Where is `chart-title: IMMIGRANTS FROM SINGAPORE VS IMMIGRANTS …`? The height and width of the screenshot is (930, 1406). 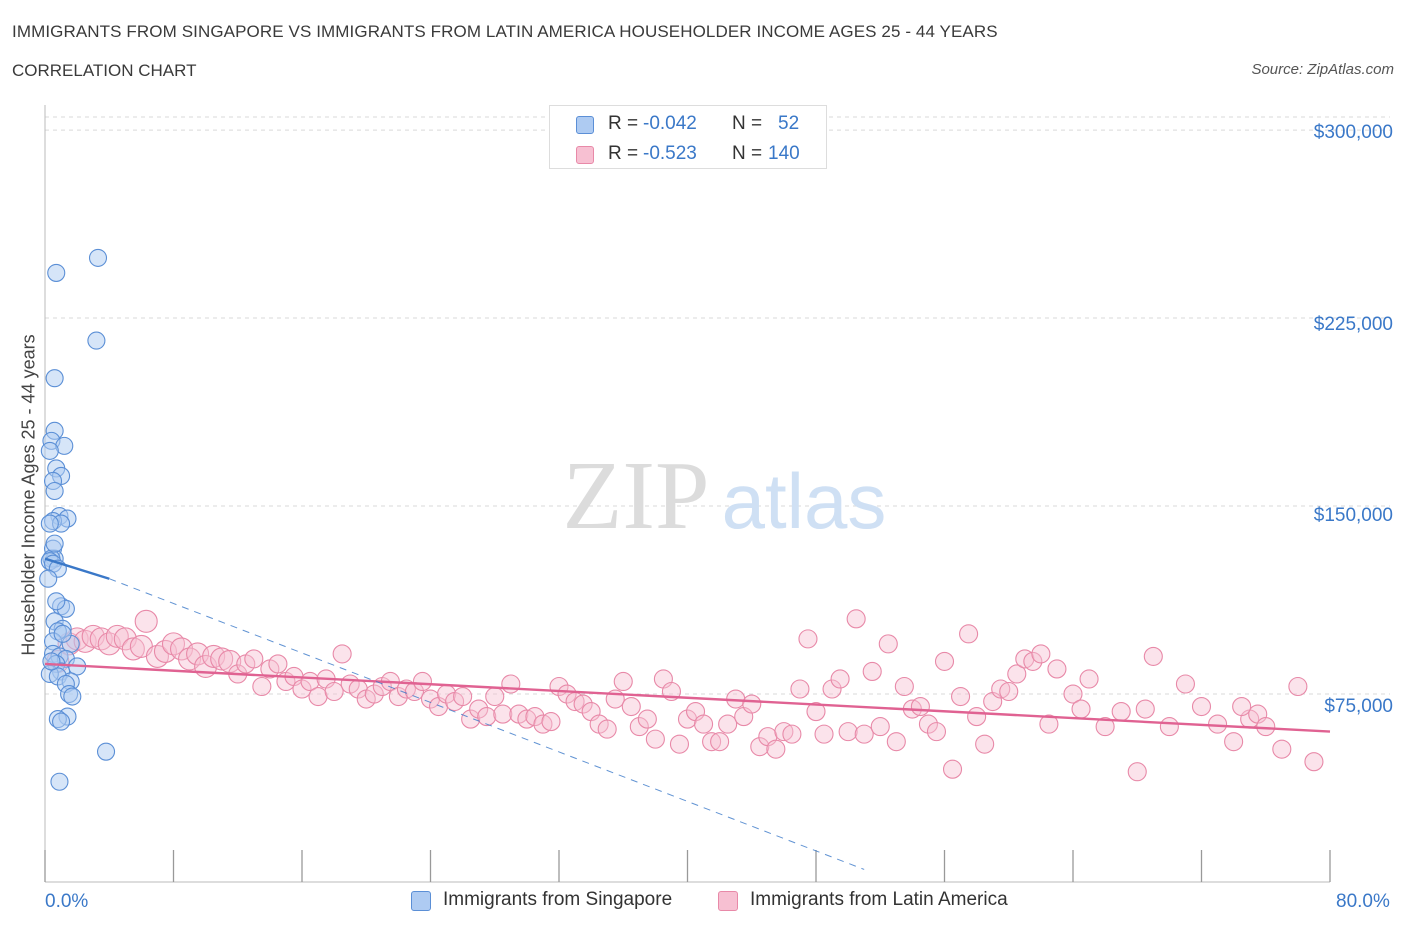 chart-title: IMMIGRANTS FROM SINGAPORE VS IMMIGRANTS … is located at coordinates (505, 31).